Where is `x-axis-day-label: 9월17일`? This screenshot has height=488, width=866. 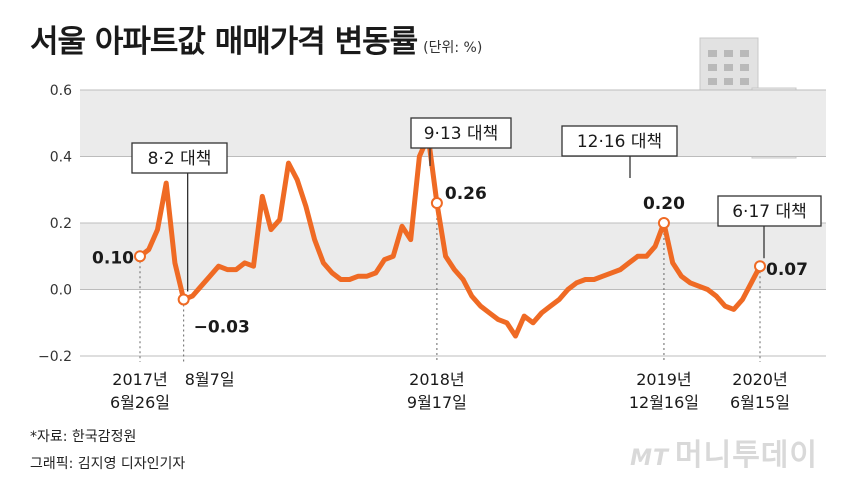
x-axis-day-label: 9월17일 is located at coordinates (437, 402).